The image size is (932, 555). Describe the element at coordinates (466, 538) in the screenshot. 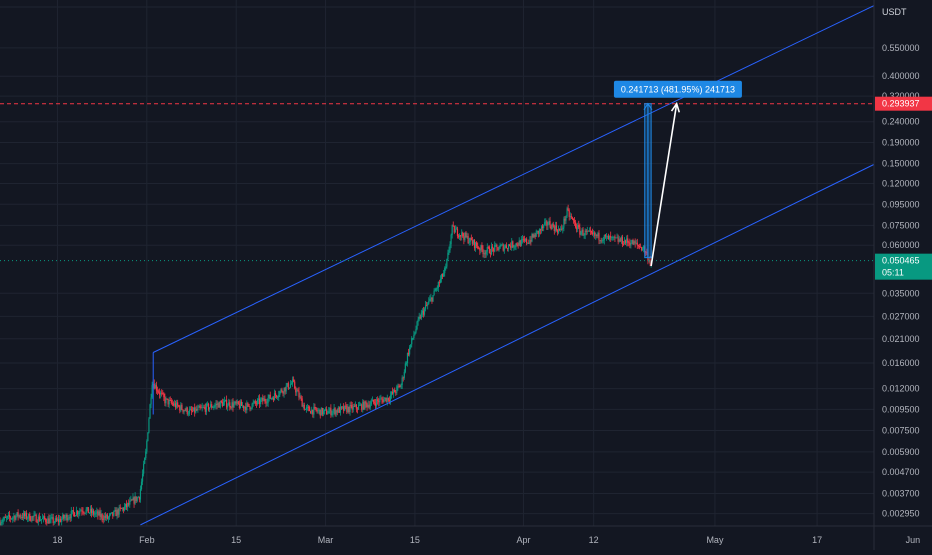

I see `time-axis-background` at that location.